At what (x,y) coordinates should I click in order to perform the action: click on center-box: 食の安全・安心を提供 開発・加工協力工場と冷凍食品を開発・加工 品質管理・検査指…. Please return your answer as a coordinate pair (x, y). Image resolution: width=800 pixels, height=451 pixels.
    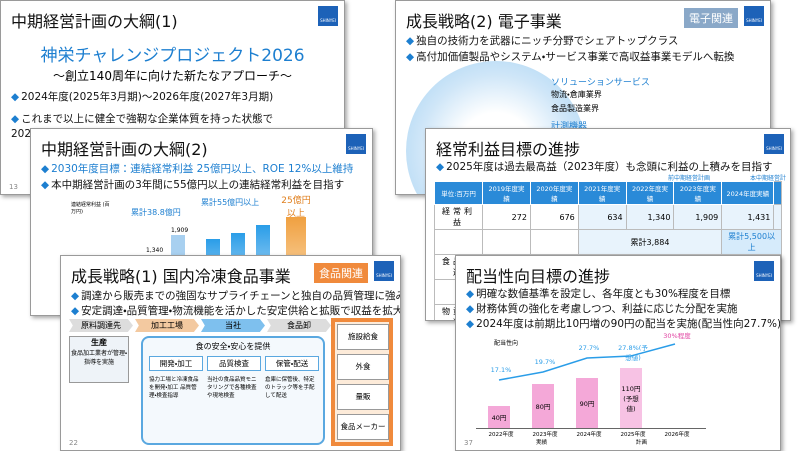
    Looking at the image, I should click on (233, 390).